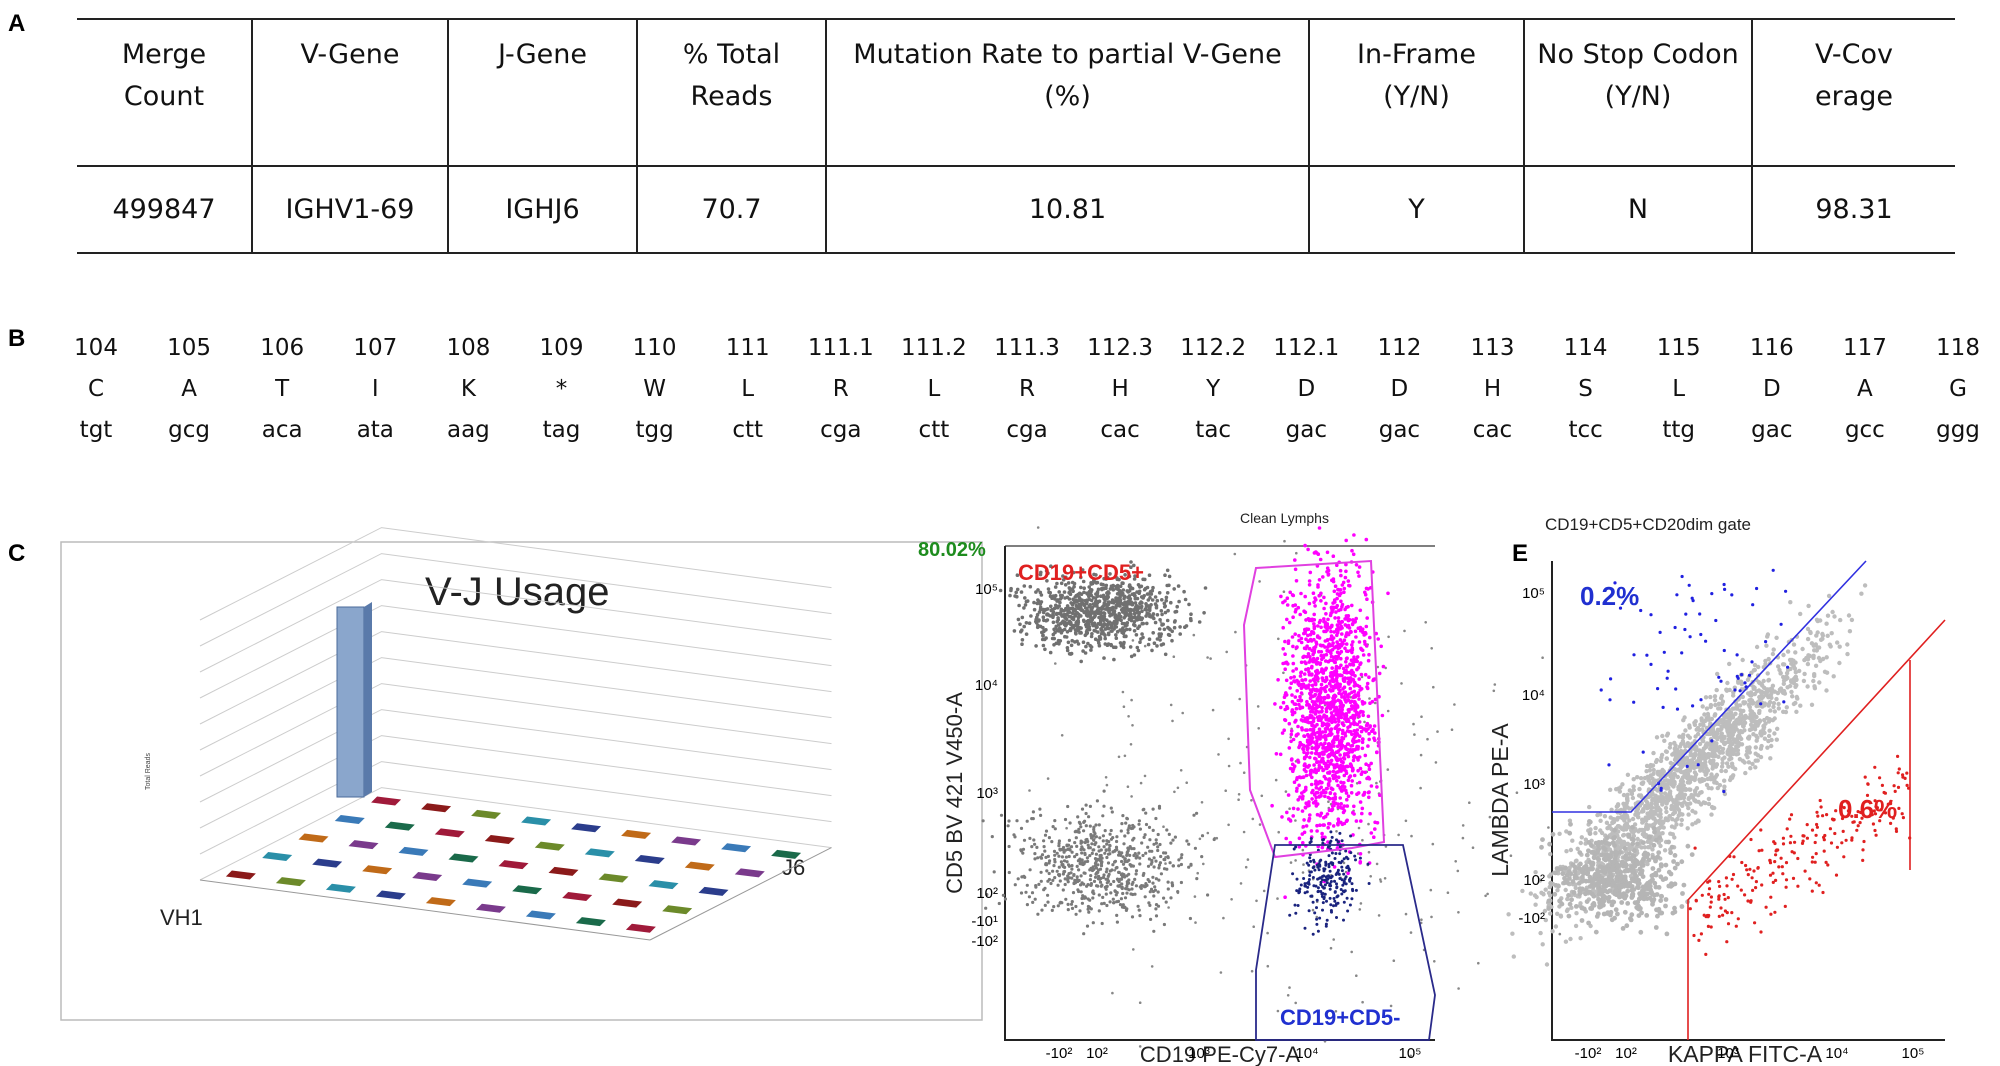 This screenshot has width=2000, height=1066. What do you see at coordinates (748, 389) in the screenshot?
I see `amino-acid: L` at bounding box center [748, 389].